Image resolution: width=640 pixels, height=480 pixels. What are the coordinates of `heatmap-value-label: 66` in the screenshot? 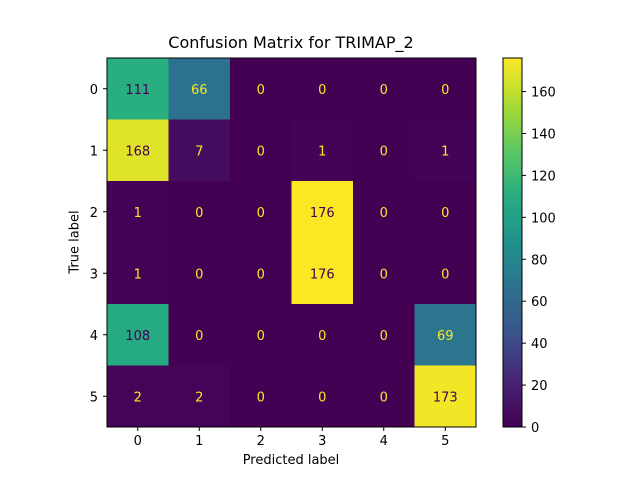 It's located at (199, 90).